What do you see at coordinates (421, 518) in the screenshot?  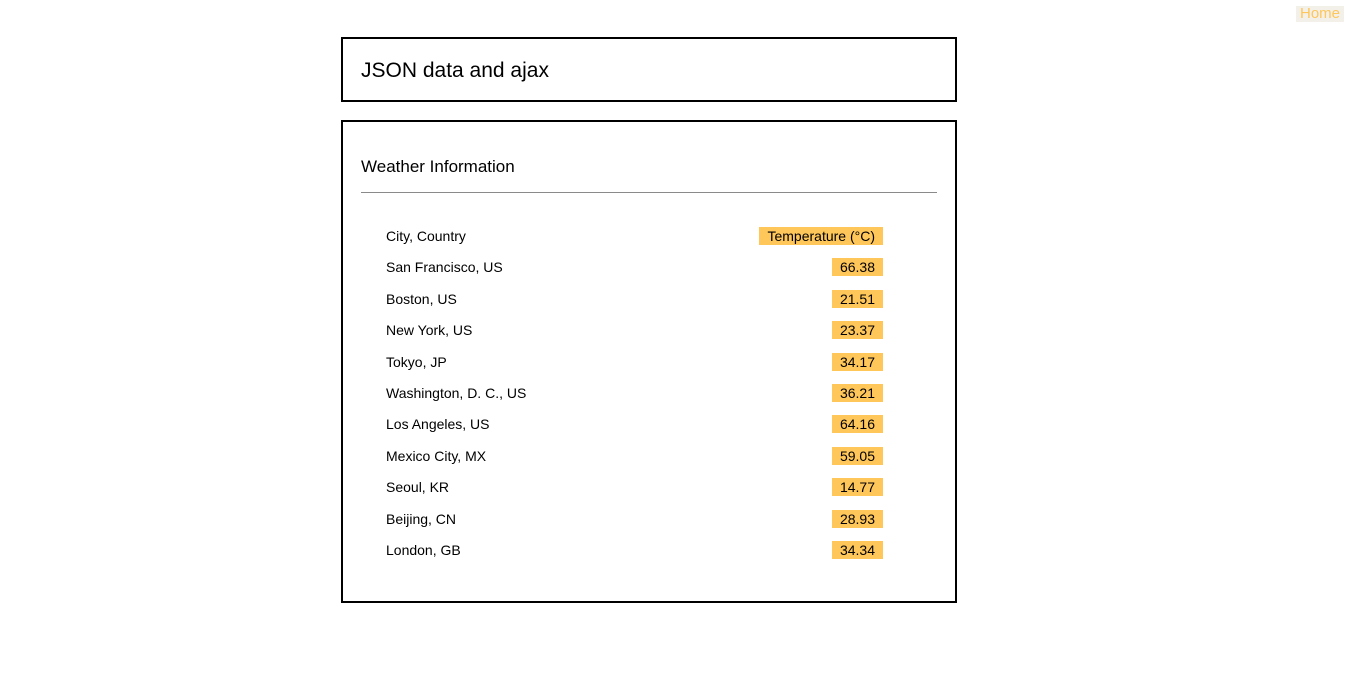 I see `city-cell: Beijing, CN` at bounding box center [421, 518].